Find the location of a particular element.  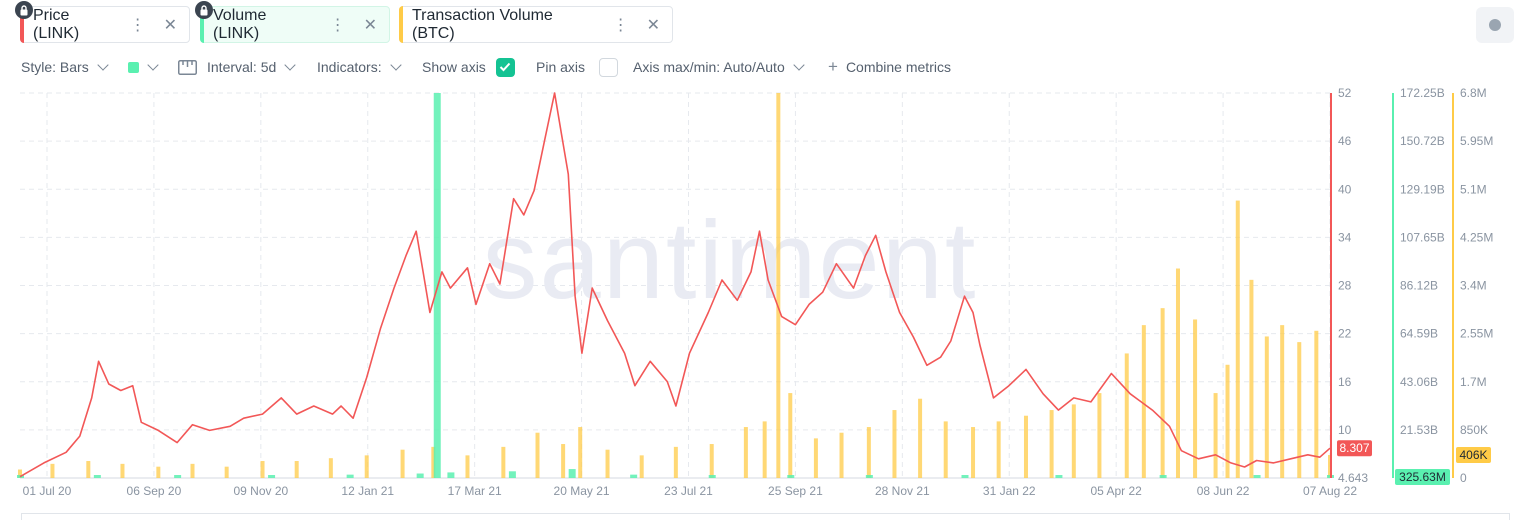

y-tick-label: 2.55M is located at coordinates (1476, 334).